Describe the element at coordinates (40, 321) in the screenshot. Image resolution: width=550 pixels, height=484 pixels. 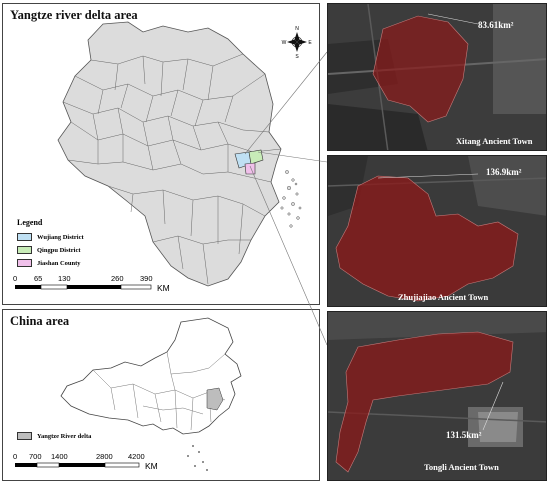
I see `china-panel-title: China area` at that location.